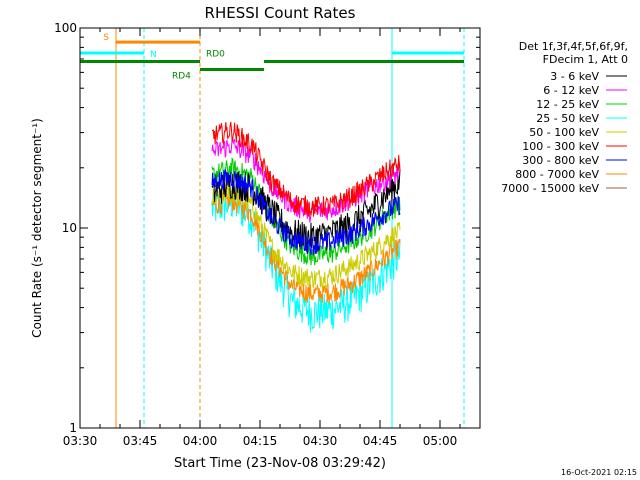 The width and height of the screenshot is (640, 480). Describe the element at coordinates (380, 441) in the screenshot. I see `x-tick-label: 04:45` at that location.